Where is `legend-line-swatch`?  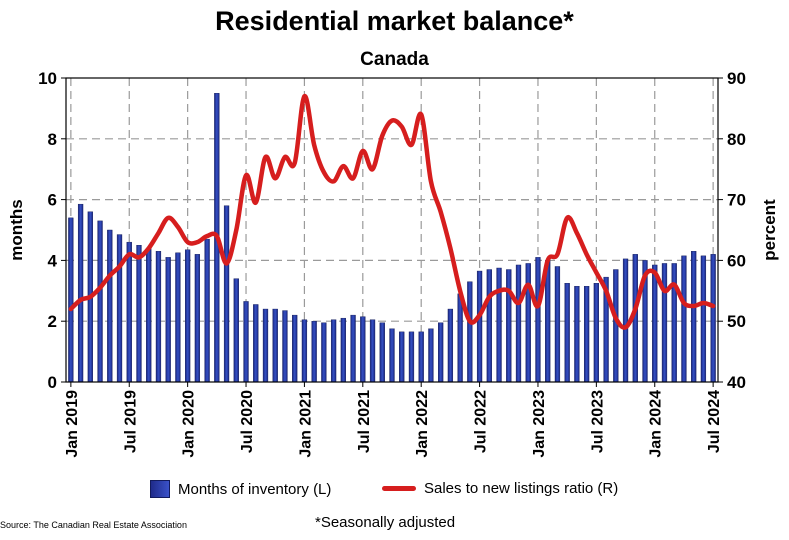
legend-line-swatch is located at coordinates (399, 488).